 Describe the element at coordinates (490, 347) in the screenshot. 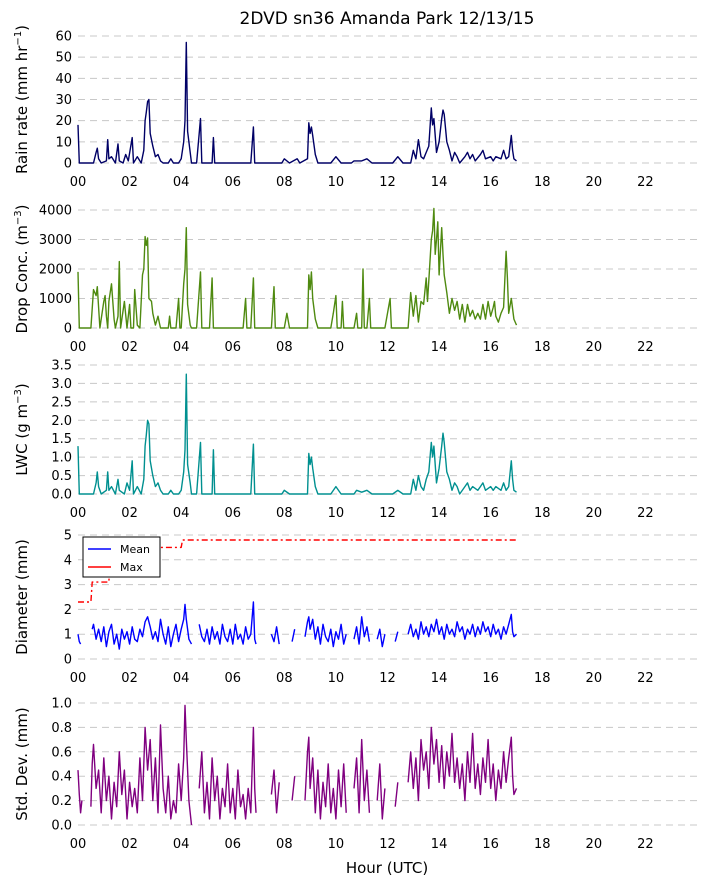

I see `x-tick-conc-8: 16` at that location.